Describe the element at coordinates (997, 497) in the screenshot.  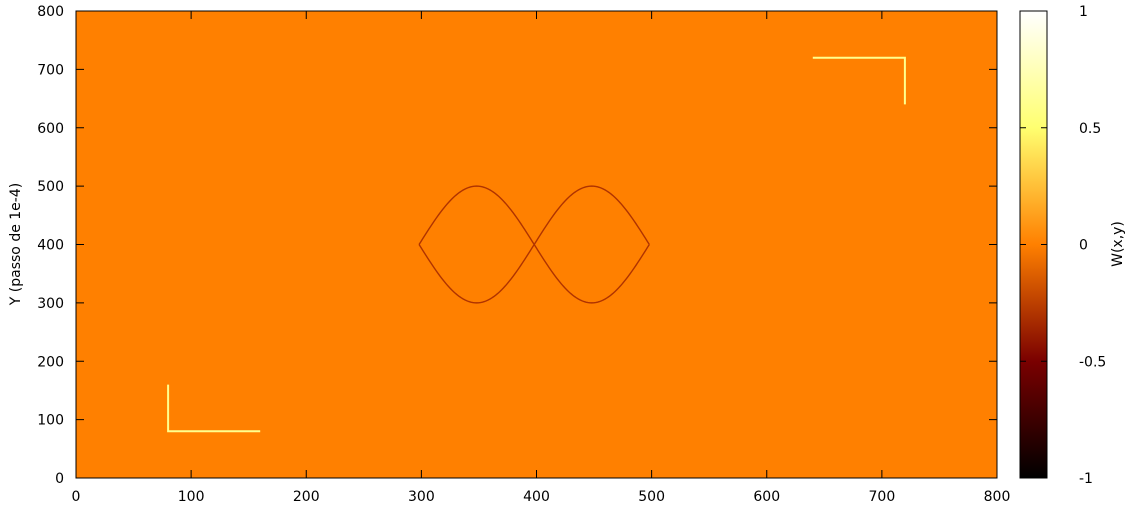
I see `x-tick-label: 800` at that location.